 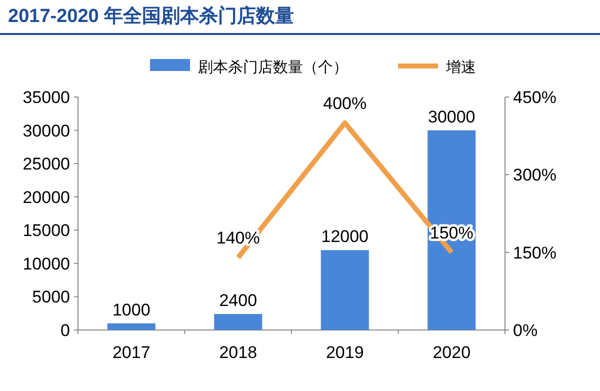 I want to click on data-label: 30000, so click(x=452, y=116).